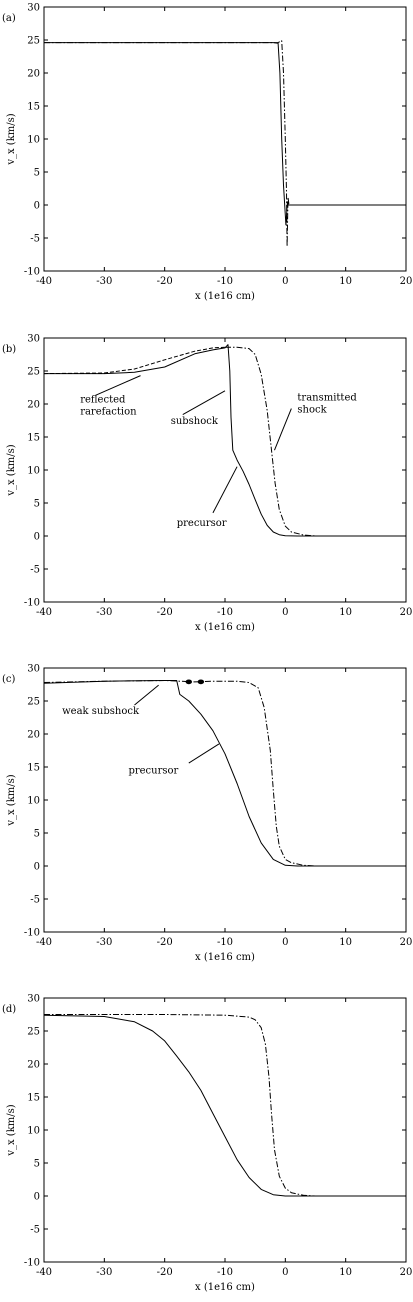 The width and height of the screenshot is (413, 1302). I want to click on panel-label: (b), so click(9, 349).